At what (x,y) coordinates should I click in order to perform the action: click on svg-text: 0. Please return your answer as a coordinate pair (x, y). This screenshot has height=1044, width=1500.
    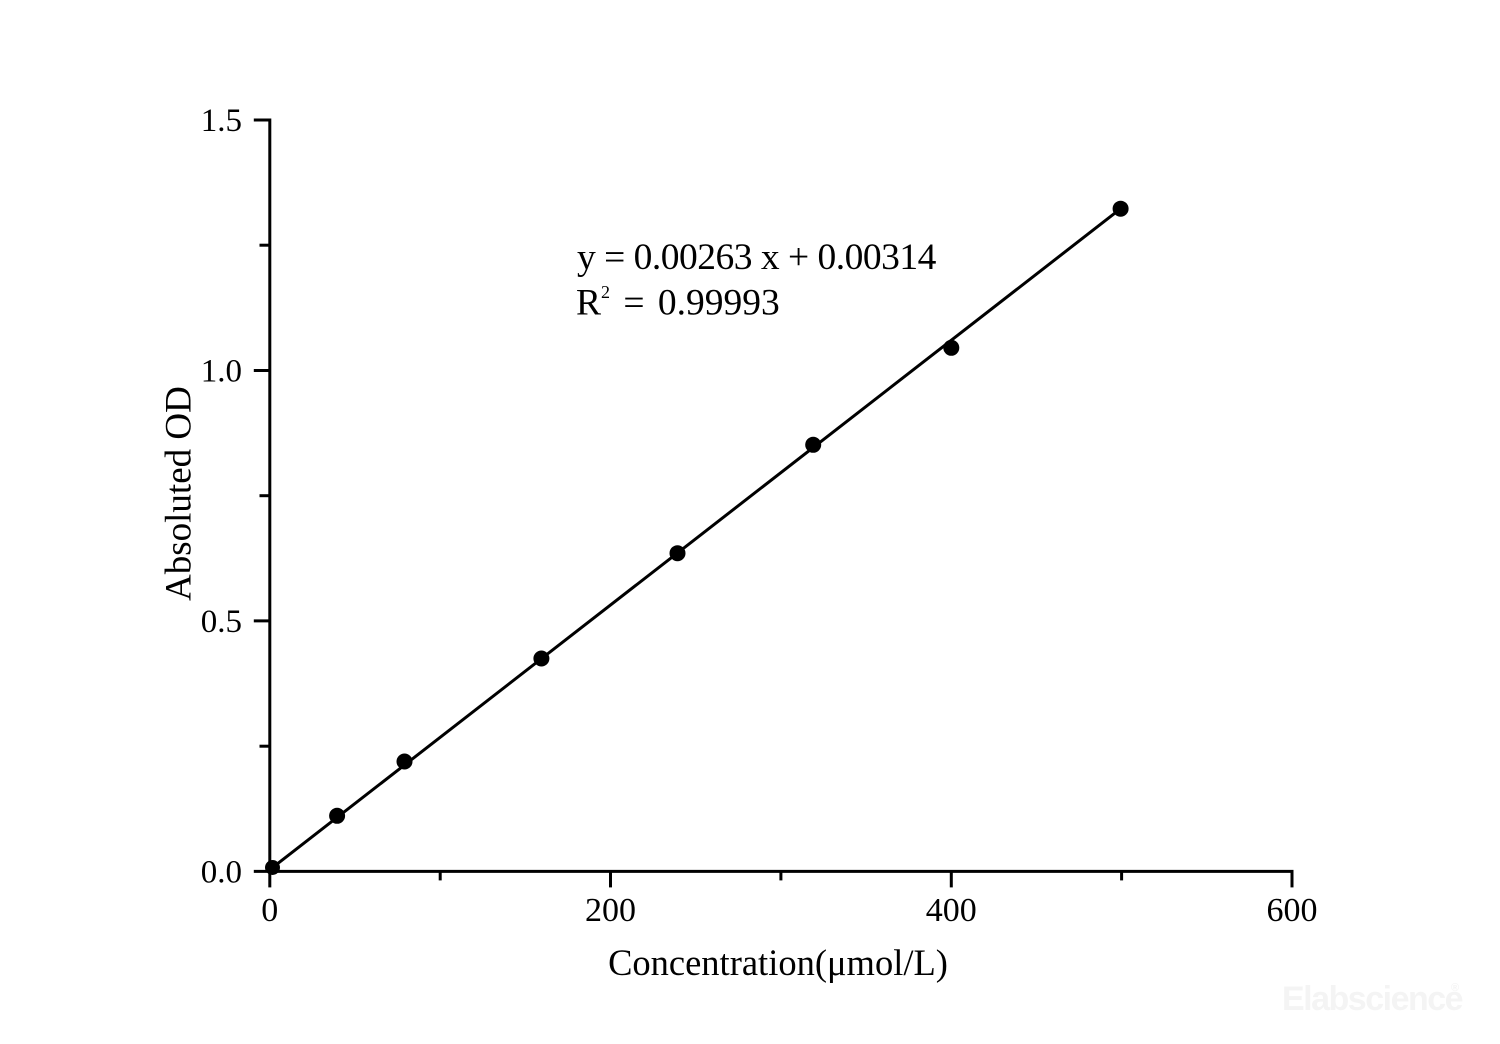
    Looking at the image, I should click on (269, 910).